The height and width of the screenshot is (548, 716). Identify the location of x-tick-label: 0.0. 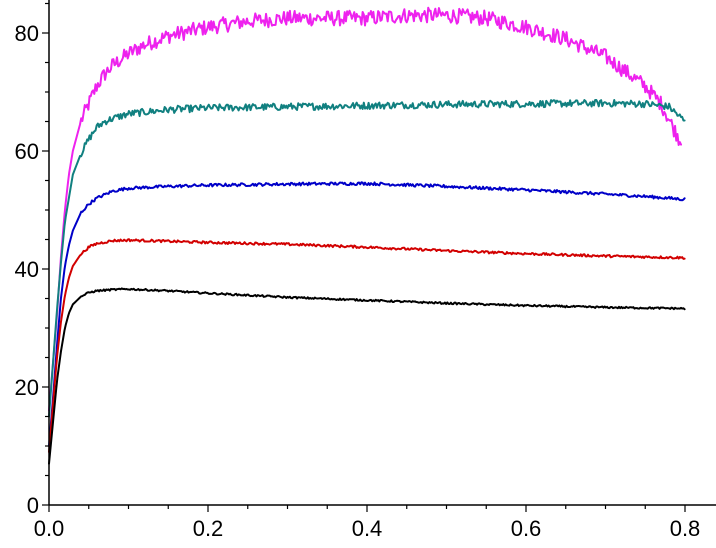
(49, 528).